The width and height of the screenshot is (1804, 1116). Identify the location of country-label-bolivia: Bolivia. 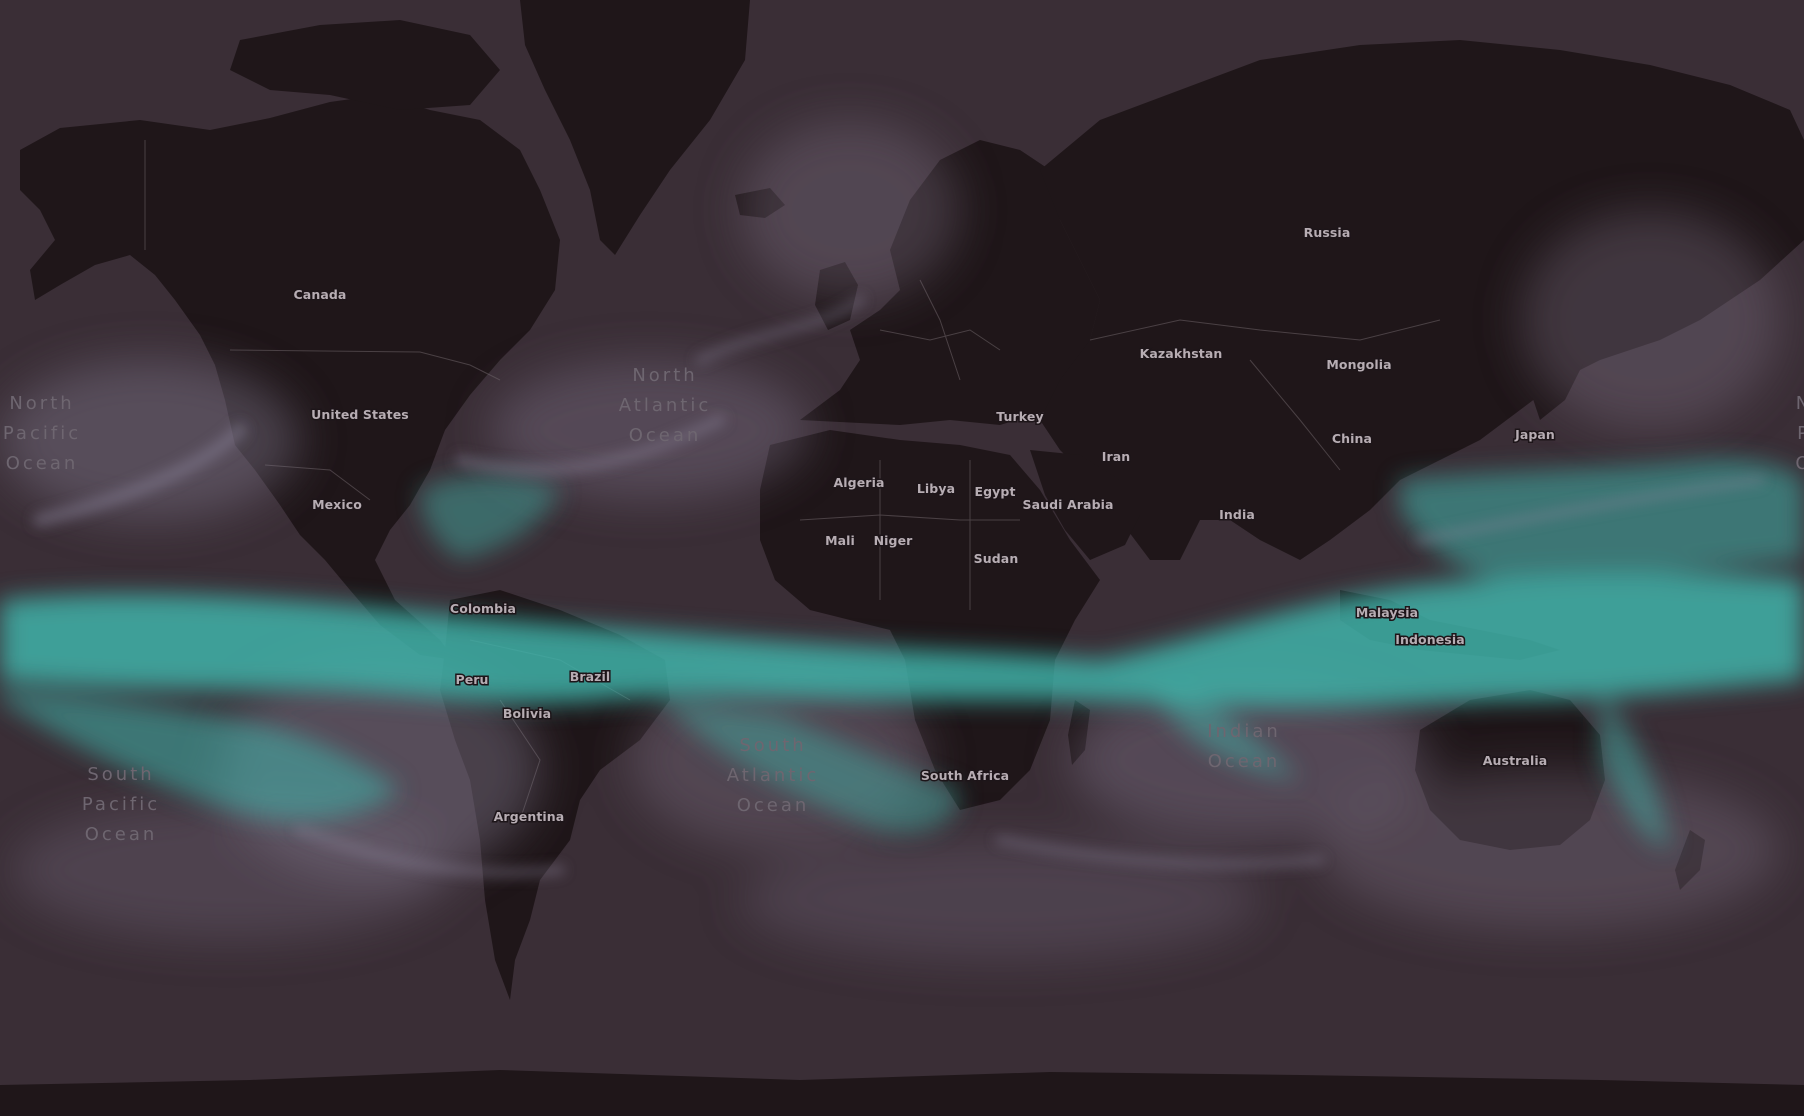
(527, 713).